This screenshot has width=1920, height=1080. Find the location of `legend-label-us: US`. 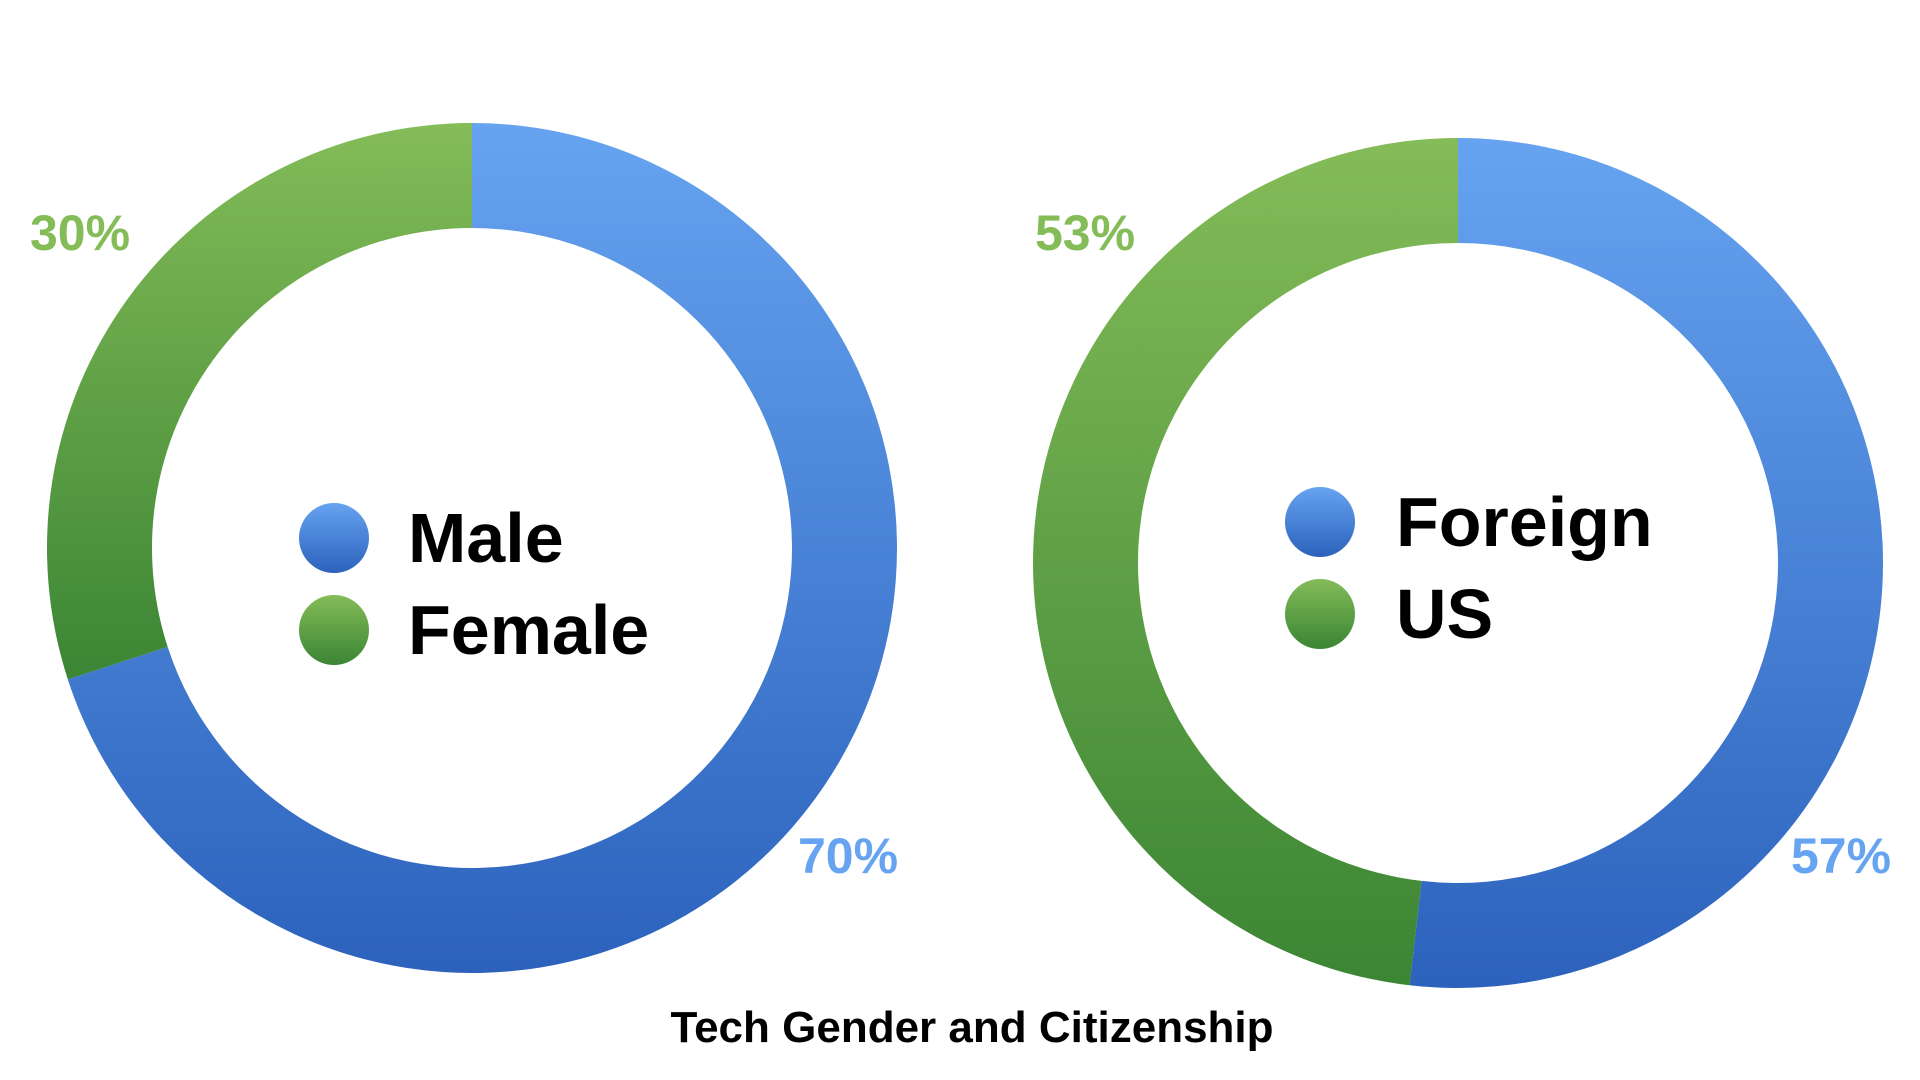

legend-label-us: US is located at coordinates (1444, 614).